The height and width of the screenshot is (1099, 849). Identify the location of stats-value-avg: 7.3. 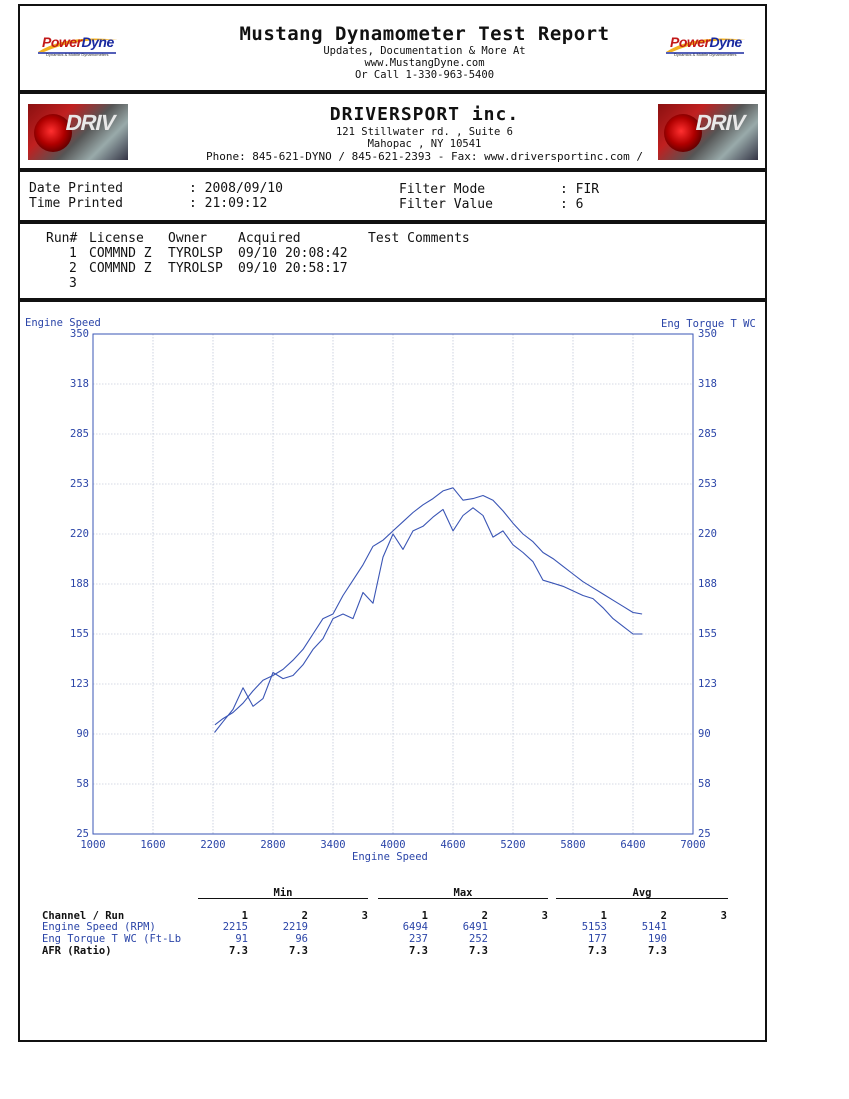
(657, 951).